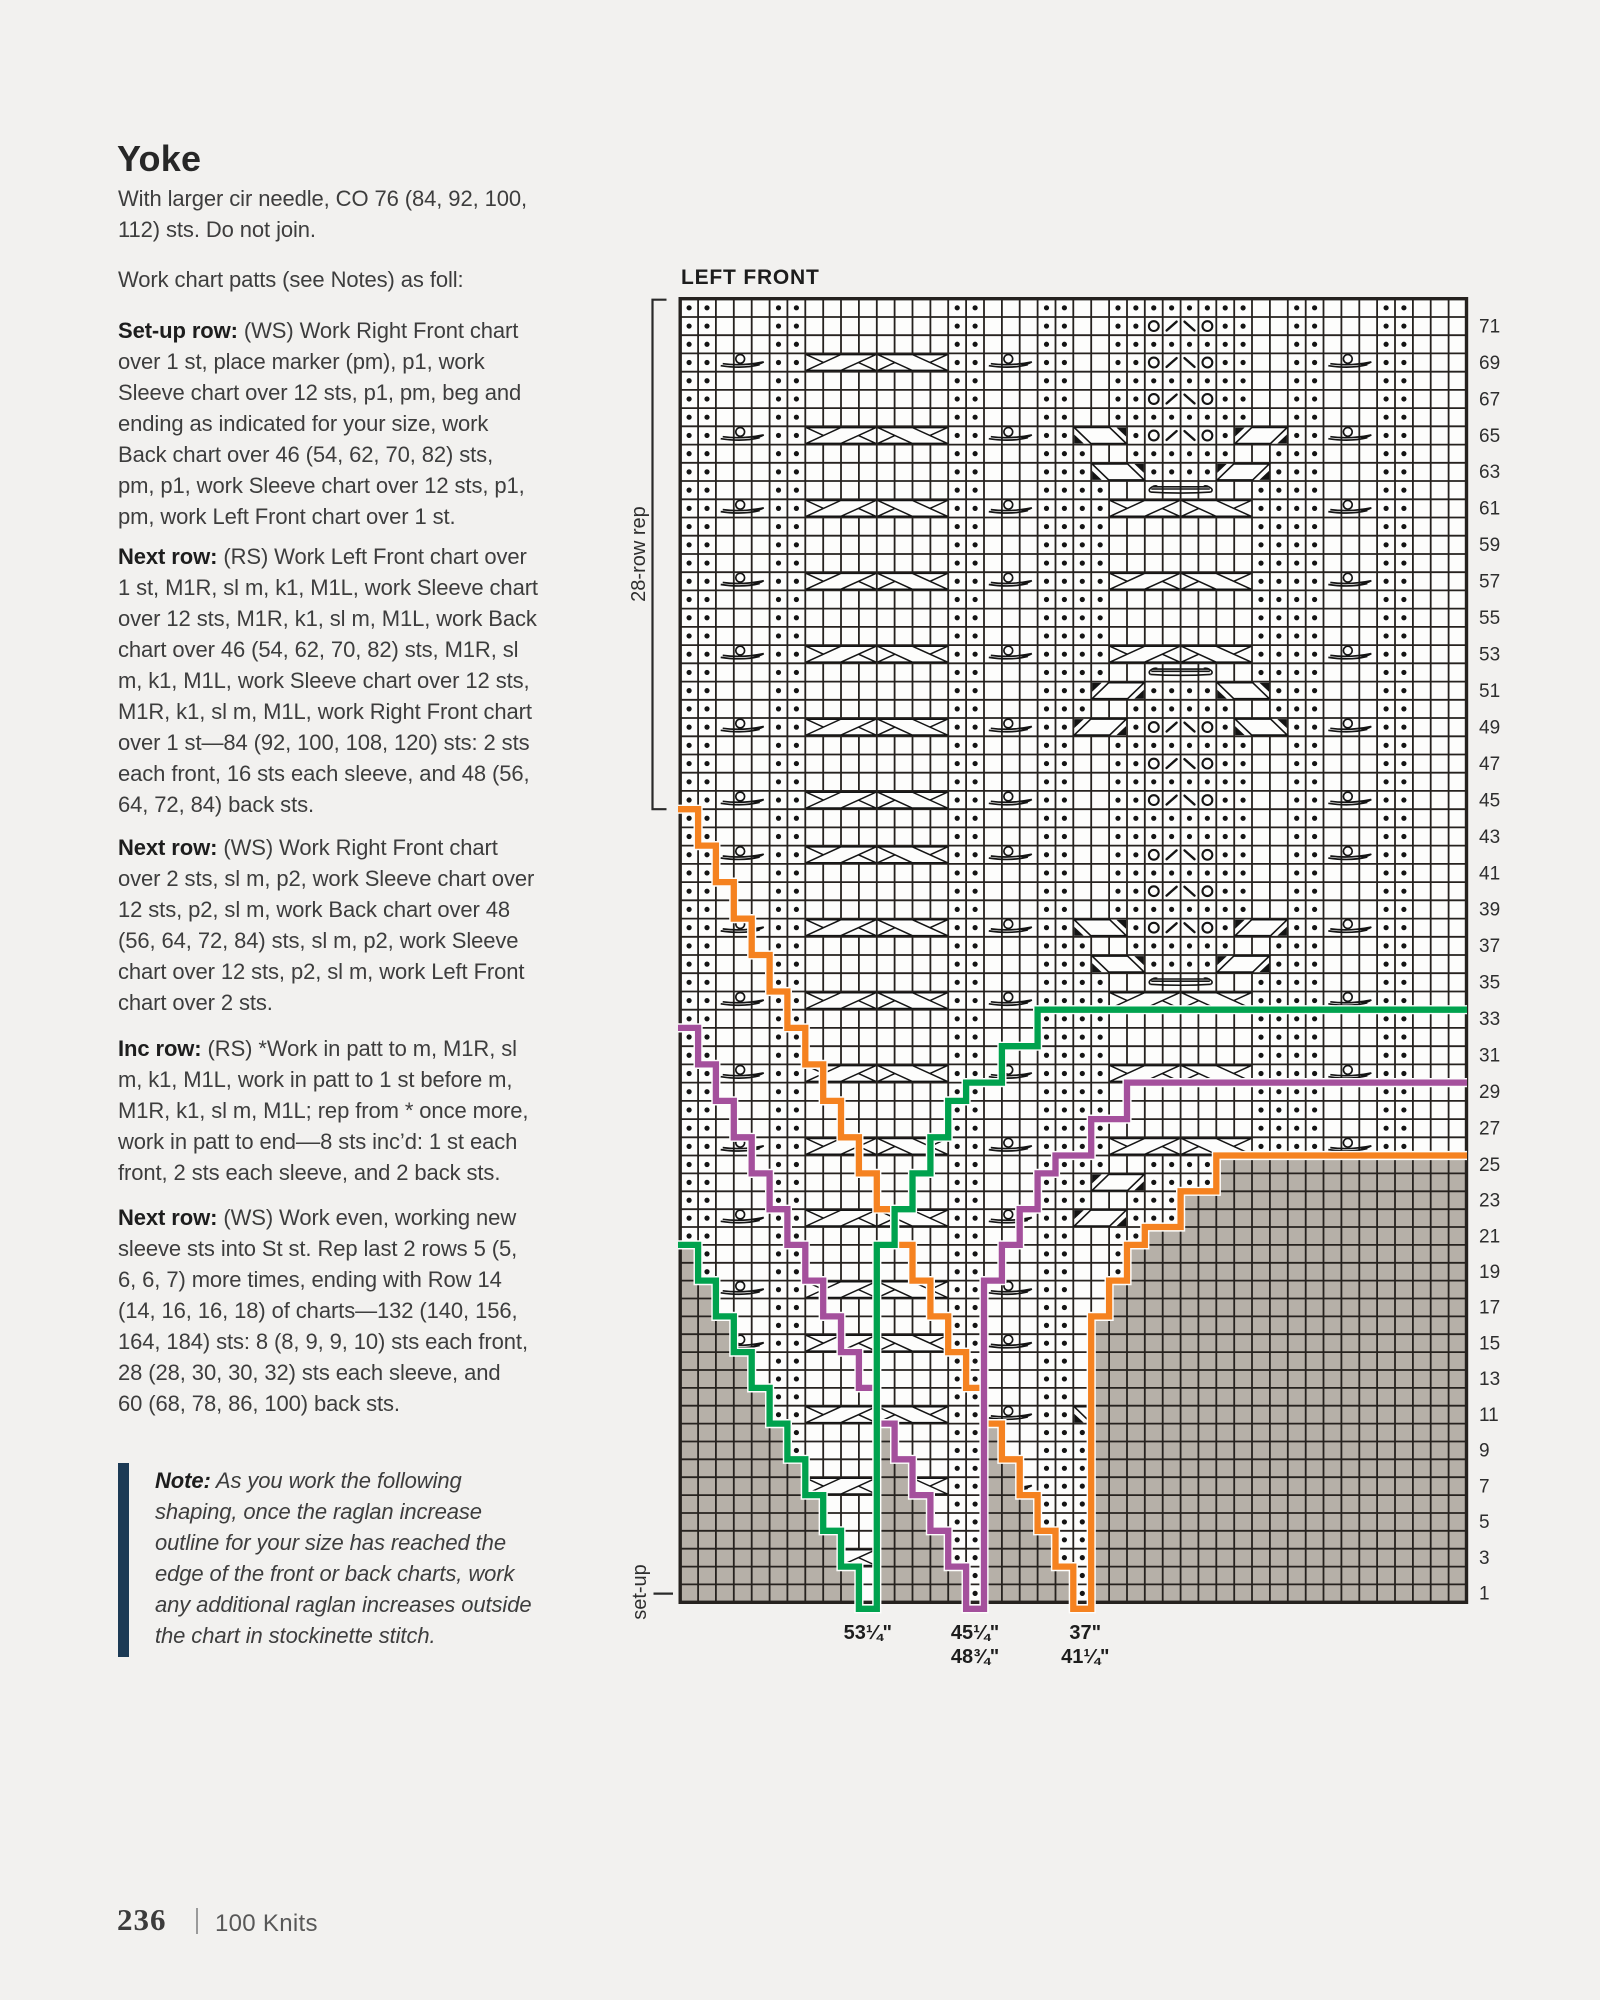 This screenshot has height=2000, width=1600. What do you see at coordinates (1489, 910) in the screenshot?
I see `svg-text: 39` at bounding box center [1489, 910].